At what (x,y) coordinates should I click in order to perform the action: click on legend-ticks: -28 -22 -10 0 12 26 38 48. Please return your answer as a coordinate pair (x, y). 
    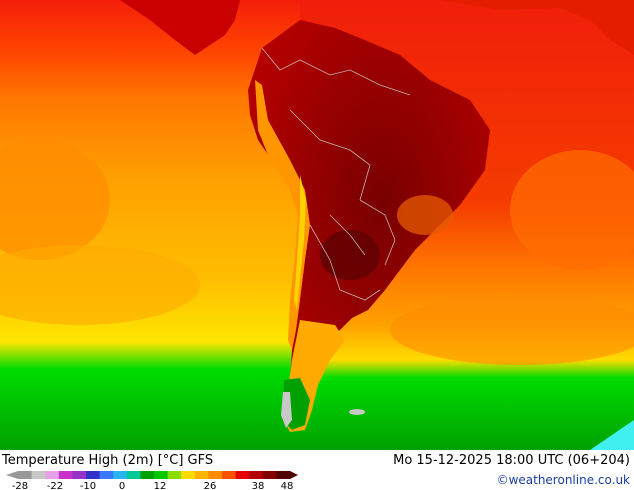
    Looking at the image, I should click on (153, 485).